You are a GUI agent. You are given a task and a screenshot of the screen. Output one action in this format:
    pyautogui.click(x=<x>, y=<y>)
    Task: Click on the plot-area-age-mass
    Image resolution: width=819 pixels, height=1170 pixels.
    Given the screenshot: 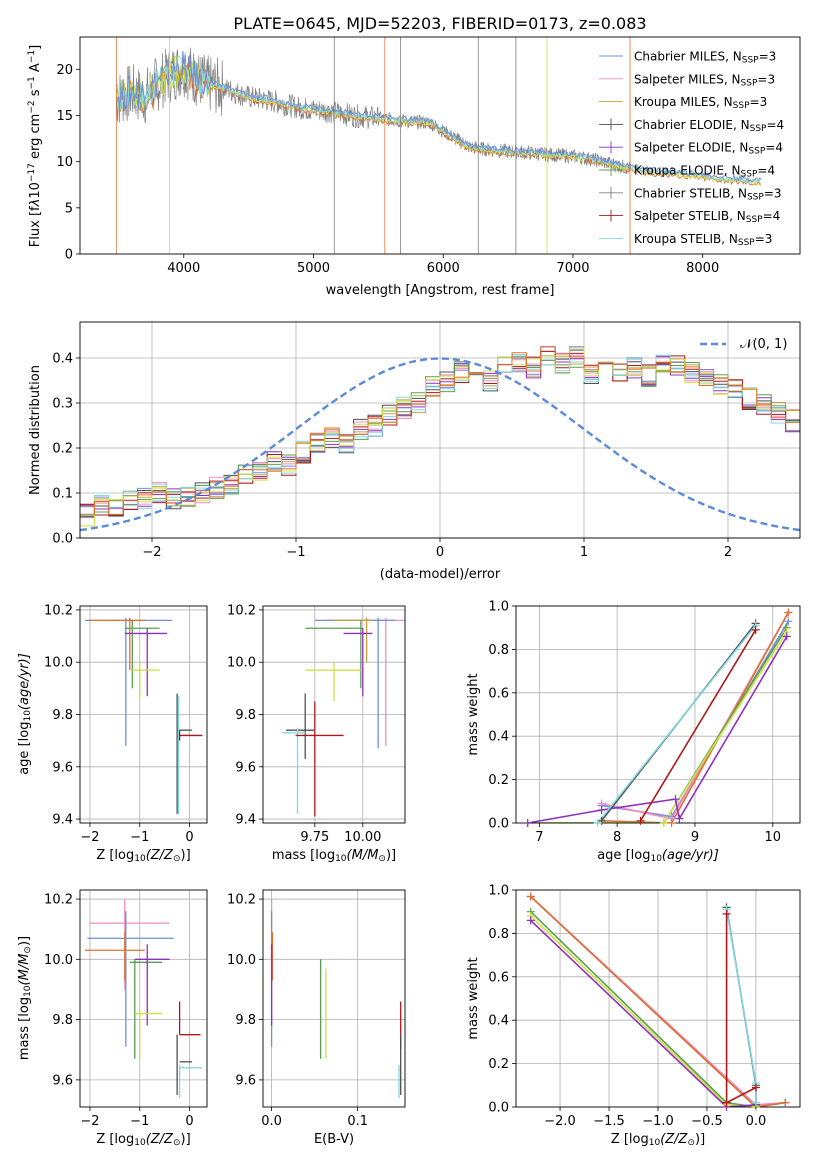 What is the action you would take?
    pyautogui.click(x=343, y=717)
    